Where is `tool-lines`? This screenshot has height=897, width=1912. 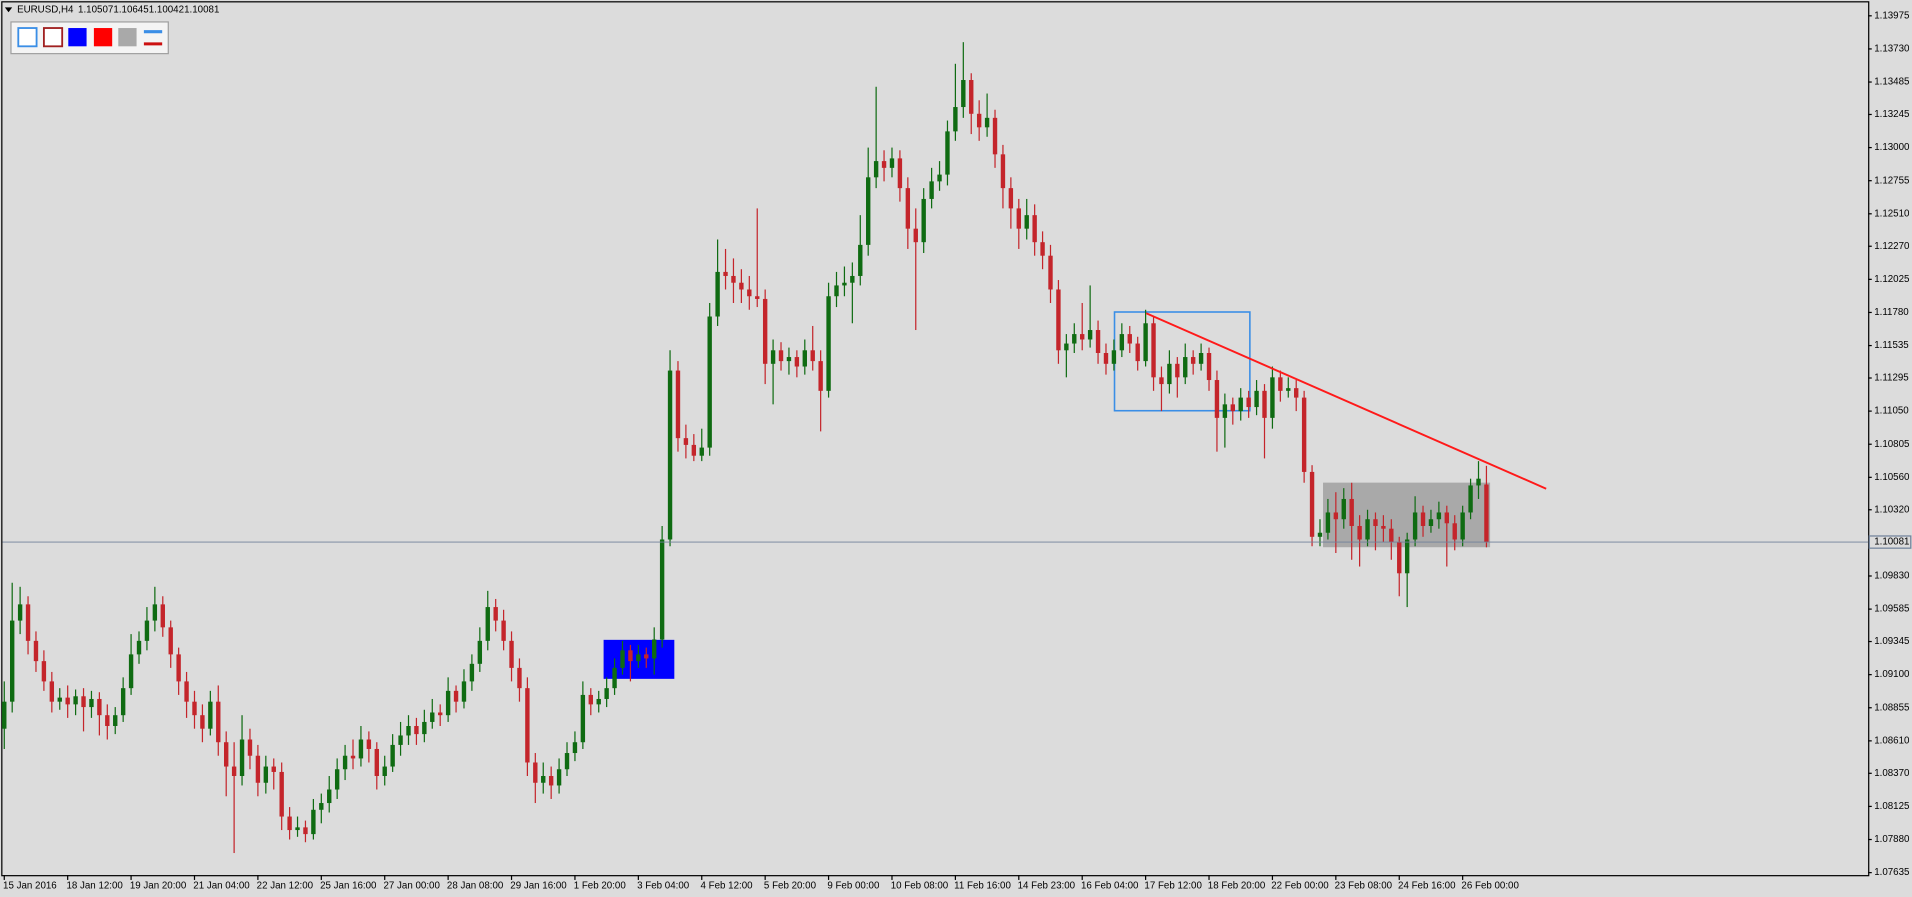
tool-lines is located at coordinates (153, 38).